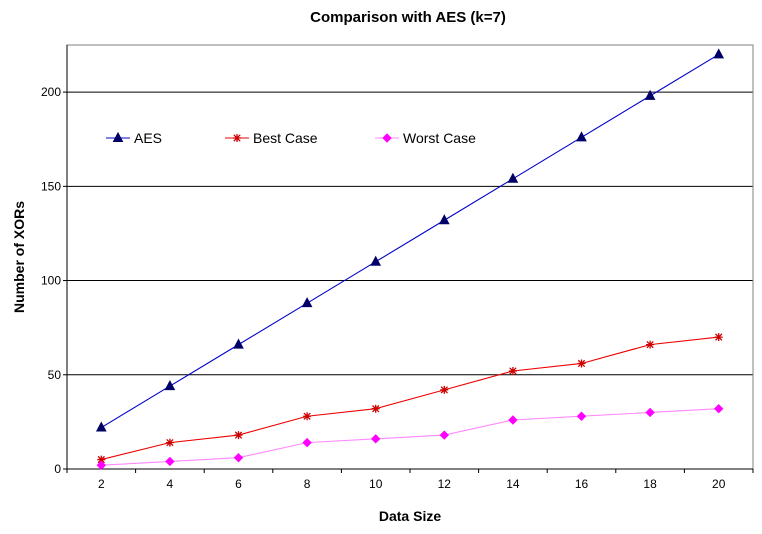 The image size is (762, 534). What do you see at coordinates (148, 138) in the screenshot?
I see `legend-label: AES` at bounding box center [148, 138].